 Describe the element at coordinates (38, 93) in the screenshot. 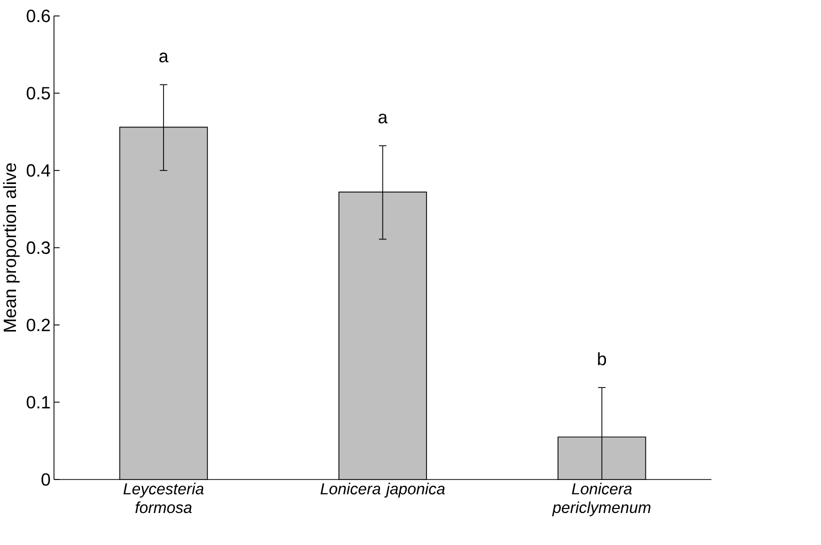

I see `y-tick-label: 0.5` at that location.